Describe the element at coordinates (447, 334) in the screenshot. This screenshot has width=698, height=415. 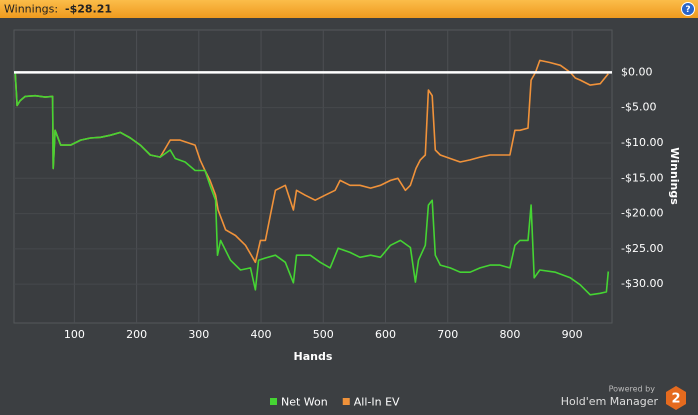
I see `x-tick-label: 700` at that location.